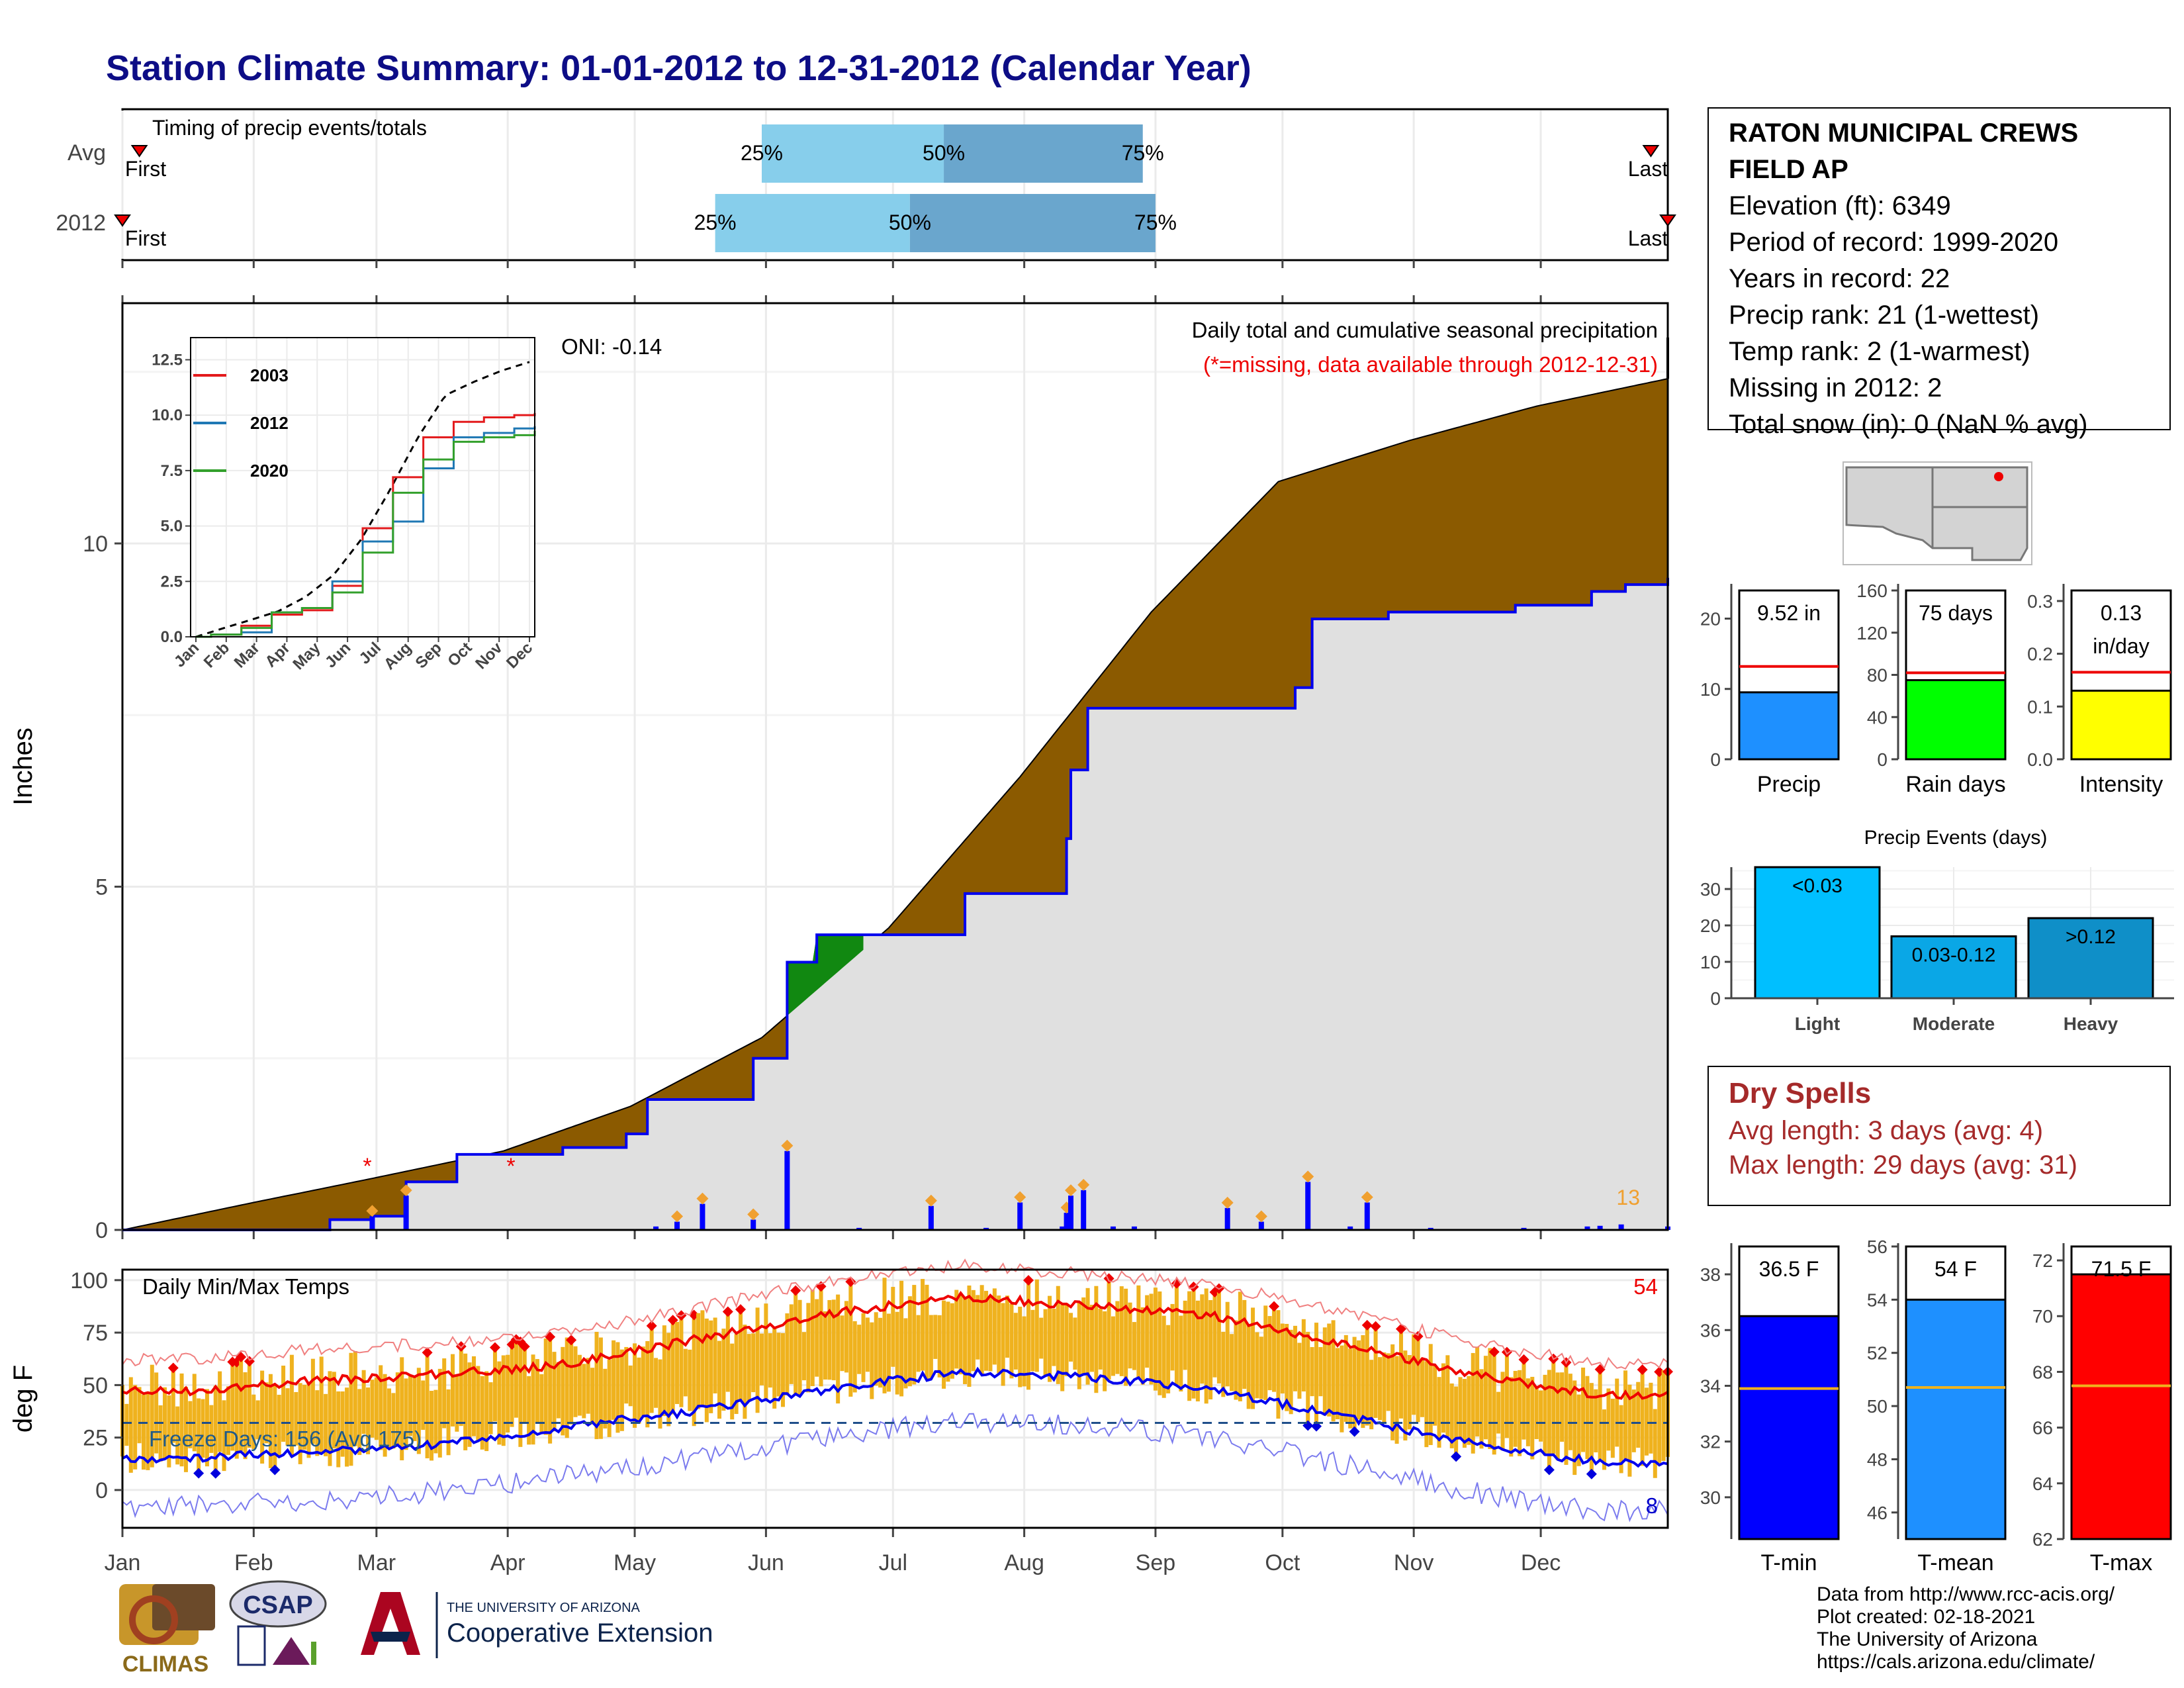  Describe the element at coordinates (245, 1286) in the screenshot. I see `temp-panel-label: Daily Min/Max Temps` at that location.